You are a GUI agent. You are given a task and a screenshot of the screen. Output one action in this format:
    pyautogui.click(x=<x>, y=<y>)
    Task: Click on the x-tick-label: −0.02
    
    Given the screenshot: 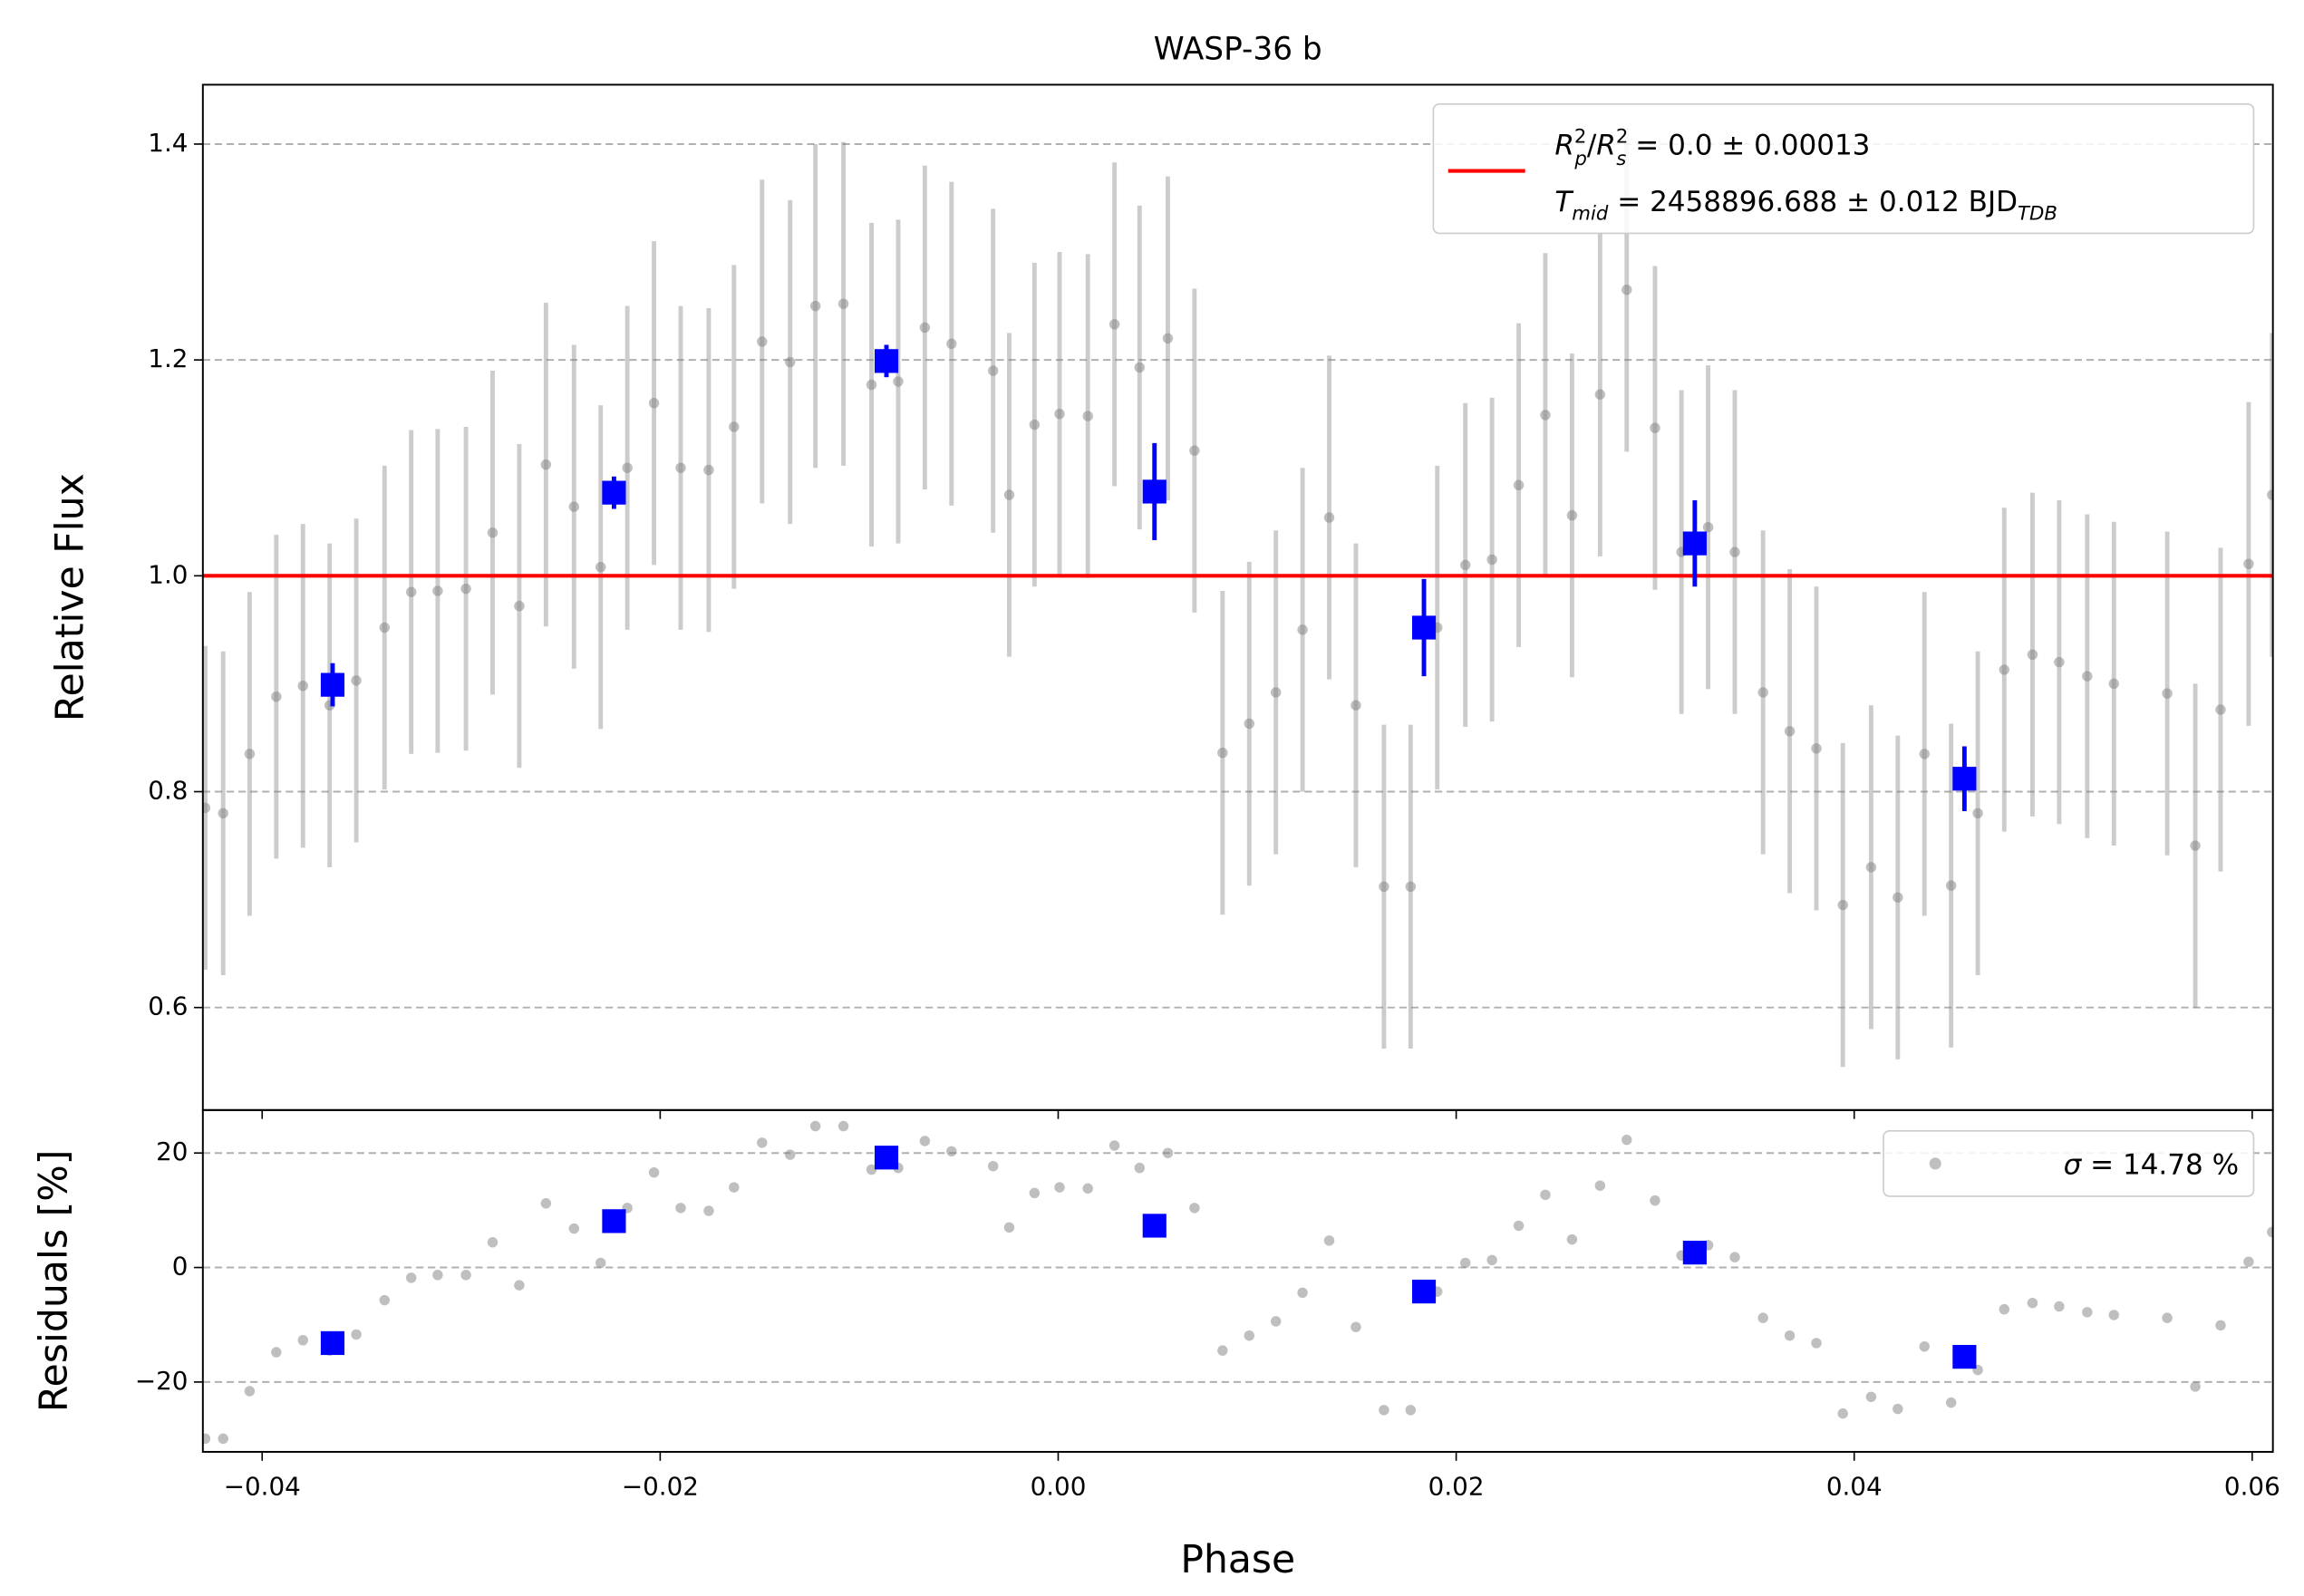 What is the action you would take?
    pyautogui.click(x=660, y=1486)
    